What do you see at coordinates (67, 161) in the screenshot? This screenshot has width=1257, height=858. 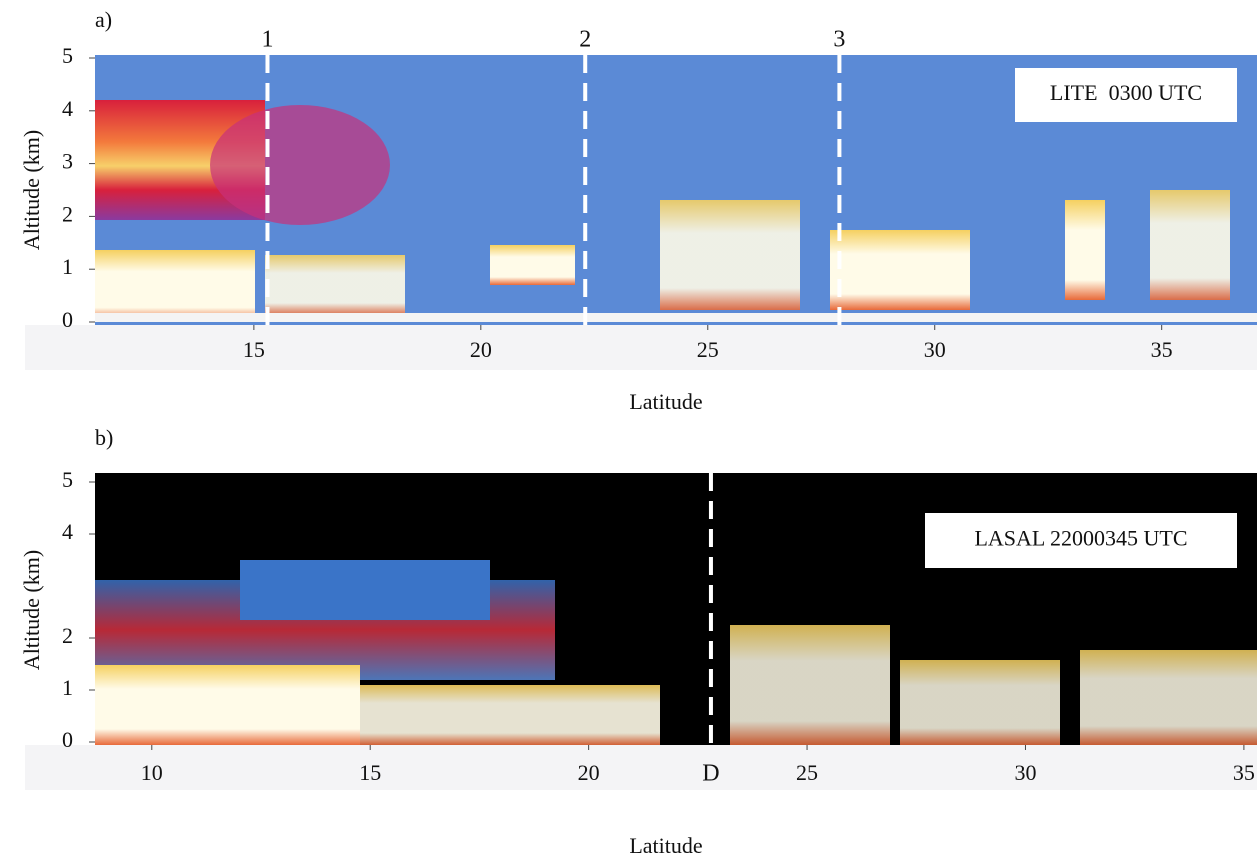 I see `y-tick-label: 3` at bounding box center [67, 161].